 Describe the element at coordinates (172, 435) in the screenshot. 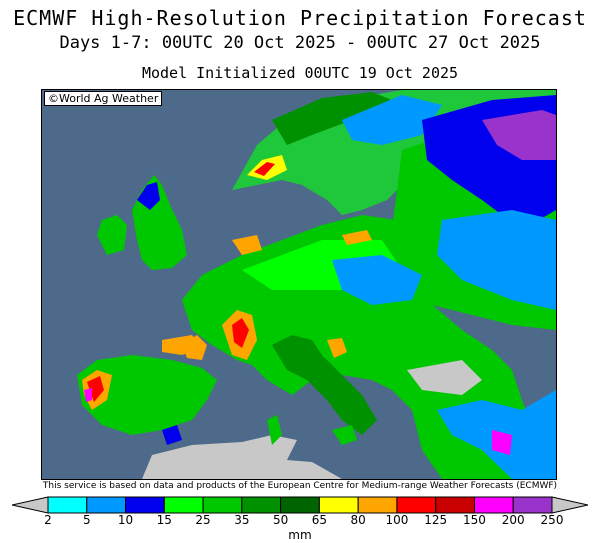

I see `spain-south-blue` at that location.